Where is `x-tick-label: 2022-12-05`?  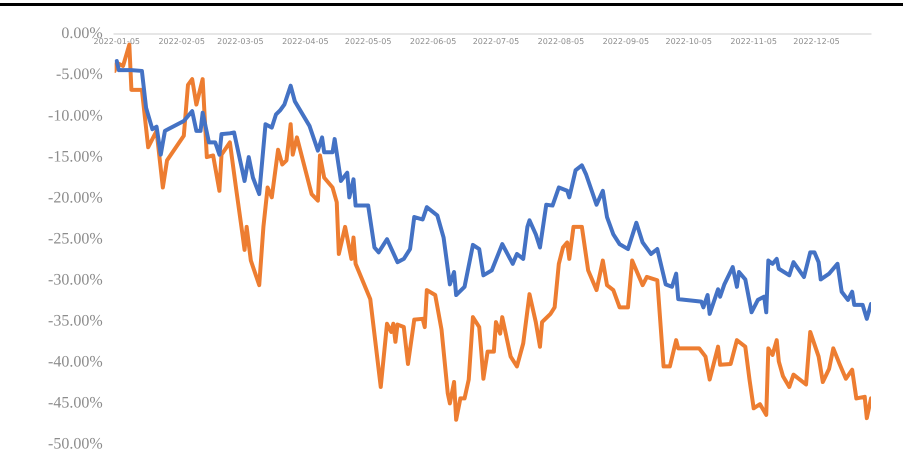 x-tick-label: 2022-12-05 is located at coordinates (816, 41).